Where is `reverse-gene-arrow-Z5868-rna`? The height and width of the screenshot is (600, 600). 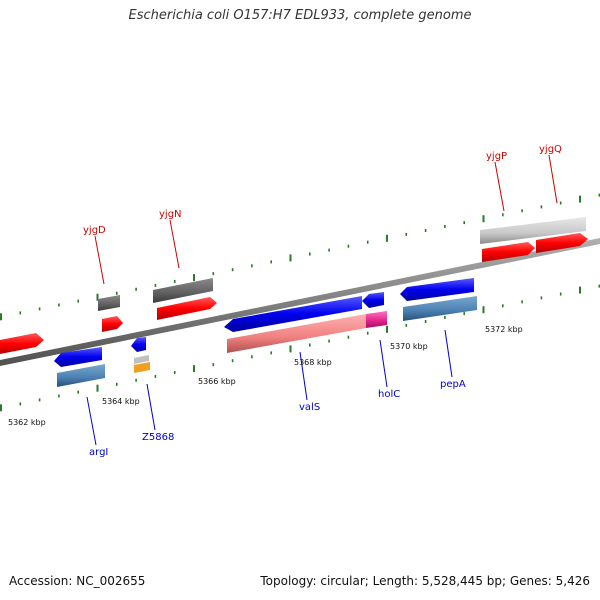
reverse-gene-arrow-Z5868-rna is located at coordinates (142, 367).